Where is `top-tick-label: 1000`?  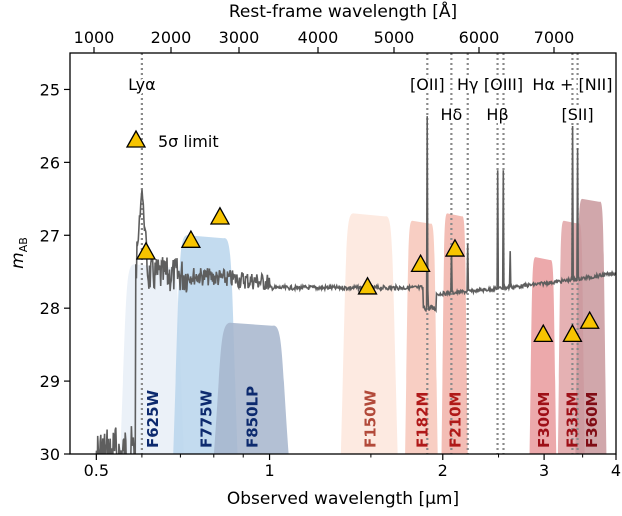
top-tick-label: 1000 is located at coordinates (94, 37).